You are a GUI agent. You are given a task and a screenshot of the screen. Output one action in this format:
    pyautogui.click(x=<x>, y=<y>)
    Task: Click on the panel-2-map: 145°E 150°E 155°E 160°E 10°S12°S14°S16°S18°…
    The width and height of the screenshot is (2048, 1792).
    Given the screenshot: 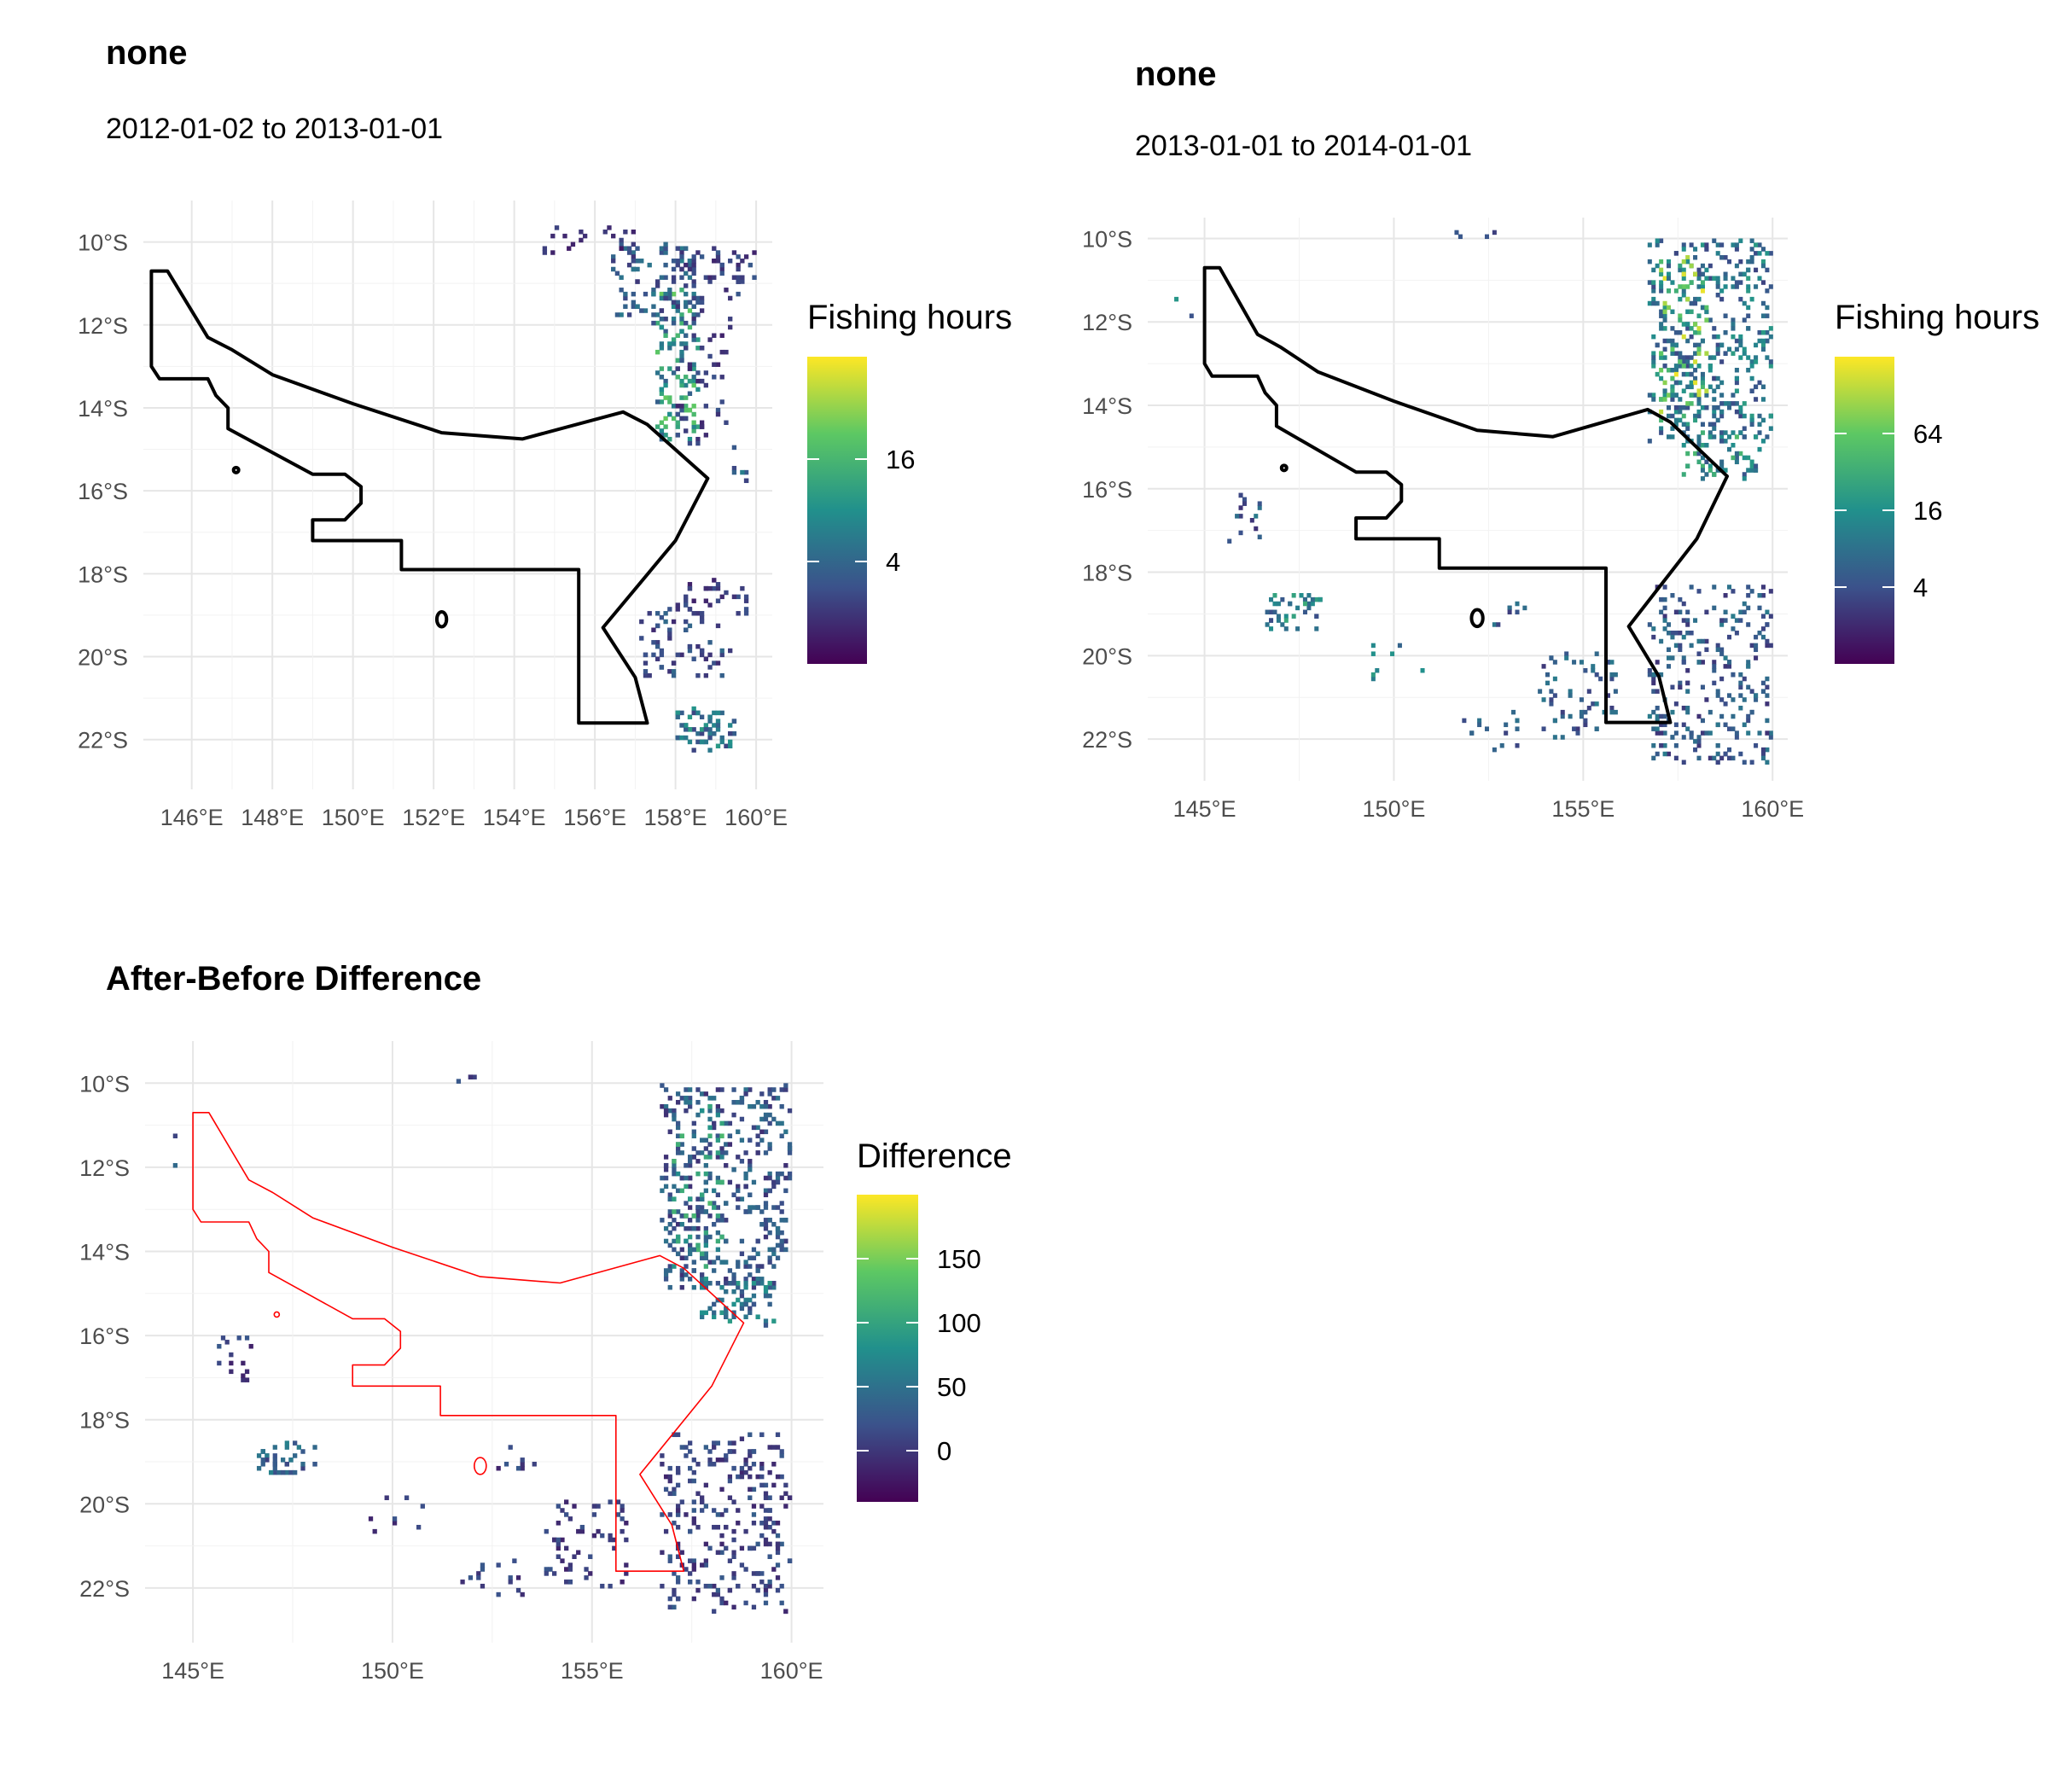 What is the action you would take?
    pyautogui.click(x=1443, y=520)
    